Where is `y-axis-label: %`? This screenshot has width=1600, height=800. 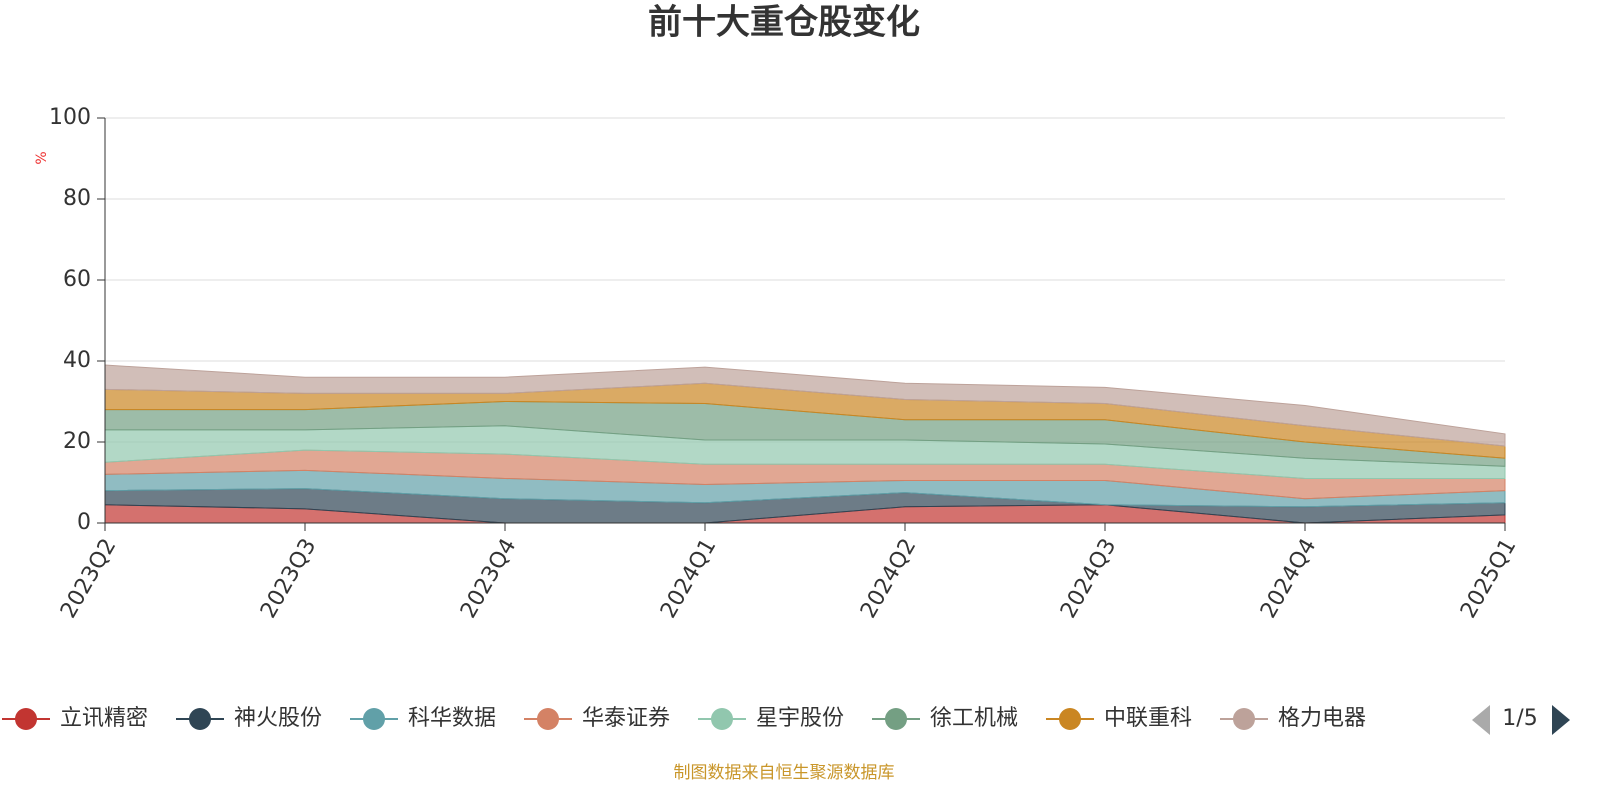
y-axis-label: % is located at coordinates (42, 157).